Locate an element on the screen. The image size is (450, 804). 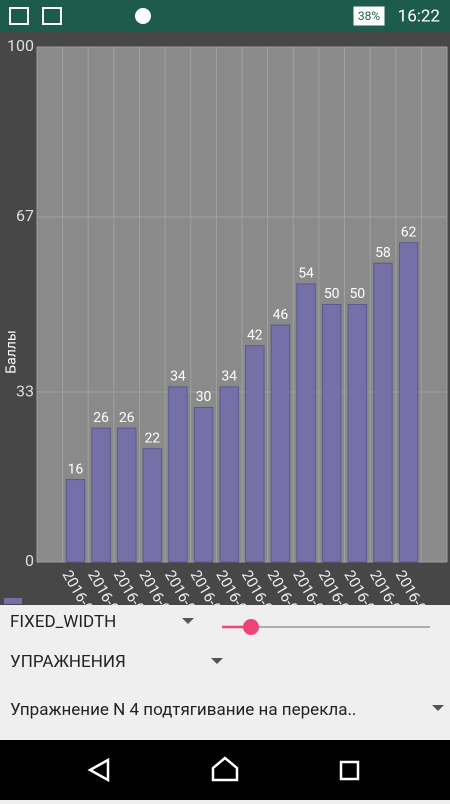
y-axis-label: Баллы is located at coordinates (12, 352).